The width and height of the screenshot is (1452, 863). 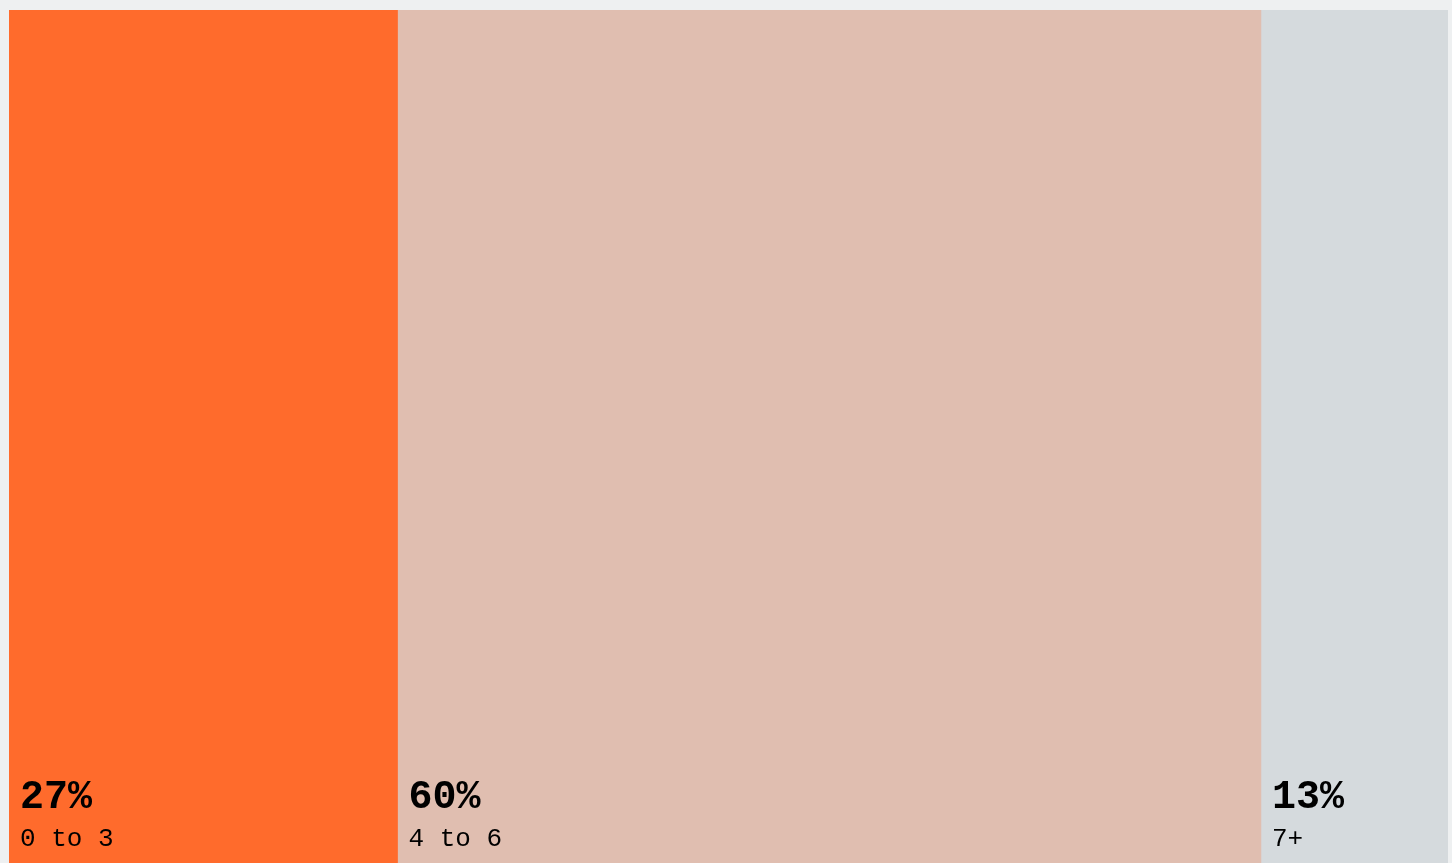 What do you see at coordinates (445, 797) in the screenshot?
I see `data-label: 60%` at bounding box center [445, 797].